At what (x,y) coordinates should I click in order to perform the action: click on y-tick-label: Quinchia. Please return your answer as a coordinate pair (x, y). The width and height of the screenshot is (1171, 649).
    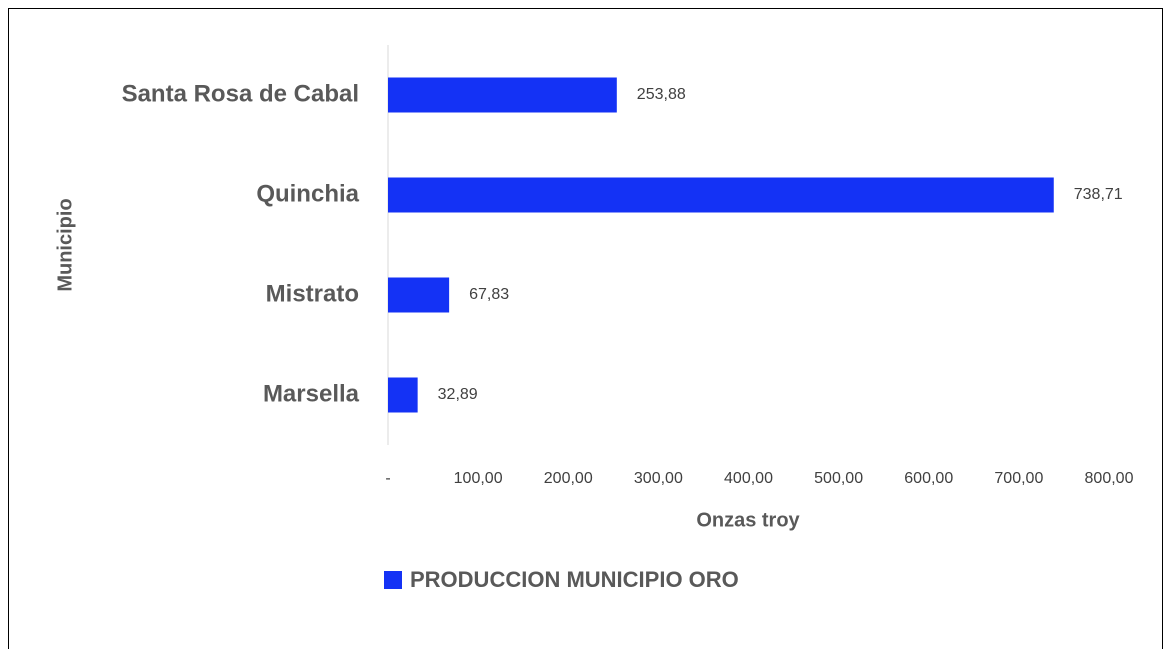
    Looking at the image, I should click on (307, 193).